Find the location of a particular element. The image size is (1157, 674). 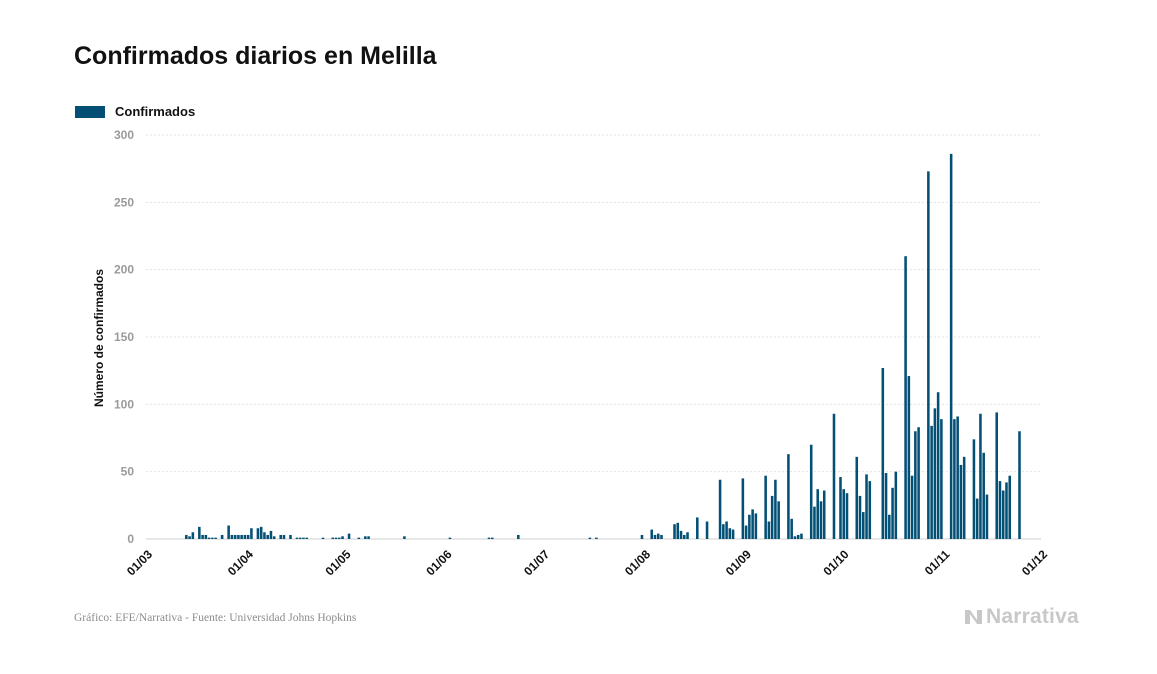

y-tick-label: 50 is located at coordinates (128, 472).